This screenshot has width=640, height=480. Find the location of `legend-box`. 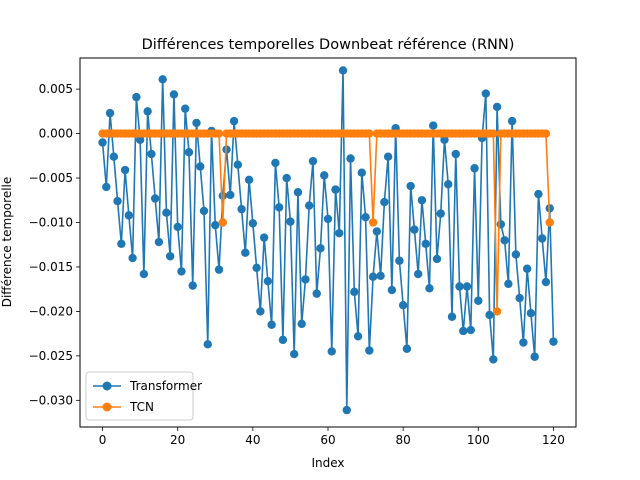

legend-box is located at coordinates (139, 396).